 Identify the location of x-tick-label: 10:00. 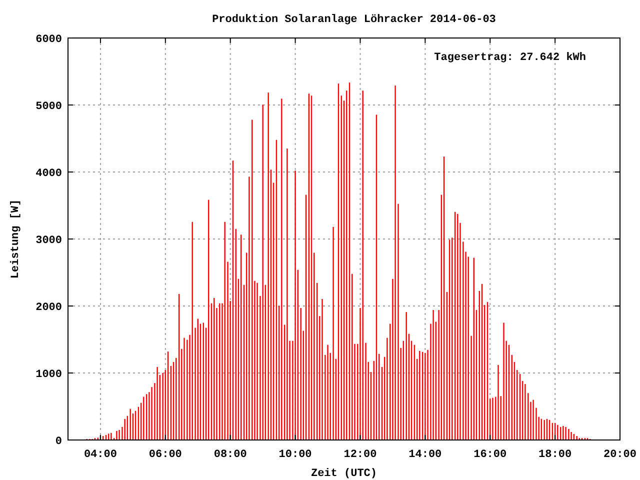
(295, 455).